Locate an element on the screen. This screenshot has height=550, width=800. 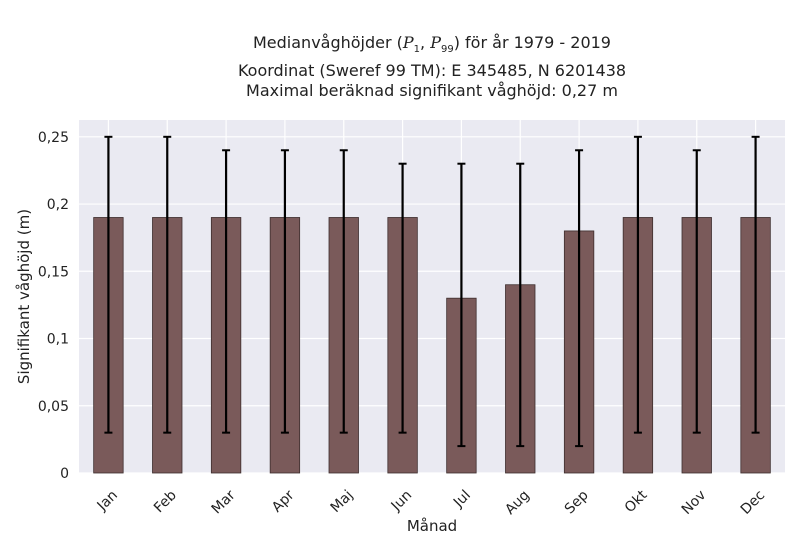
p99-subscript: 99 is located at coordinates (447, 50).